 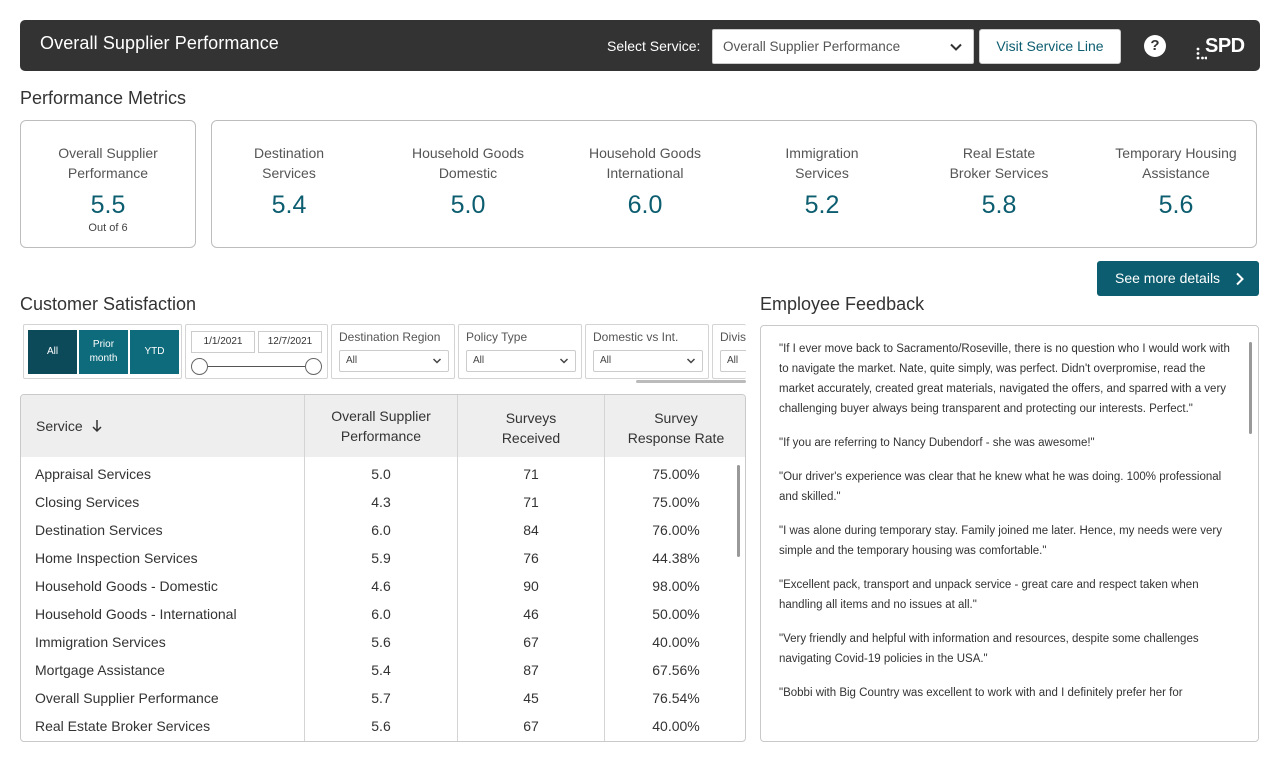 What do you see at coordinates (136, 614) in the screenshot?
I see `cell-service: Household Goods - International` at bounding box center [136, 614].